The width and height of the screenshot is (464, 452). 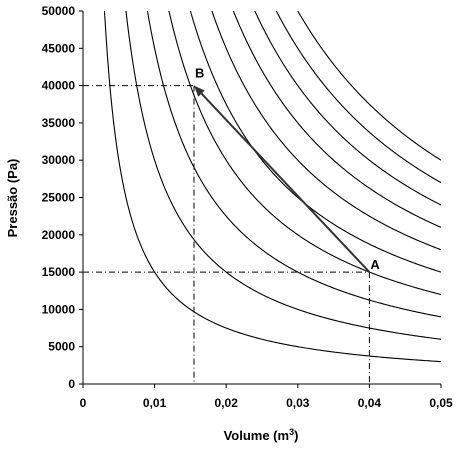 What do you see at coordinates (61, 347) in the screenshot?
I see `y-tick-label: 5000` at bounding box center [61, 347].